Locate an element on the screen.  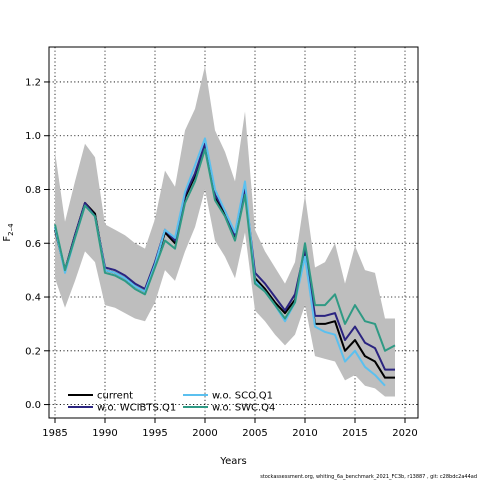
y-axis-title: F2–4 is located at coordinates (8, 232).